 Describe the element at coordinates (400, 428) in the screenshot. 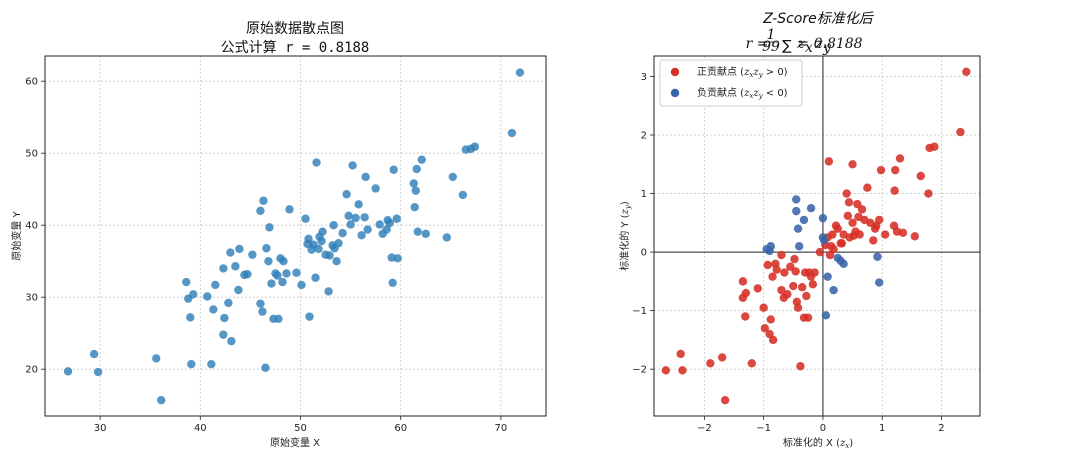

I see `x-tick-label: 60` at that location.